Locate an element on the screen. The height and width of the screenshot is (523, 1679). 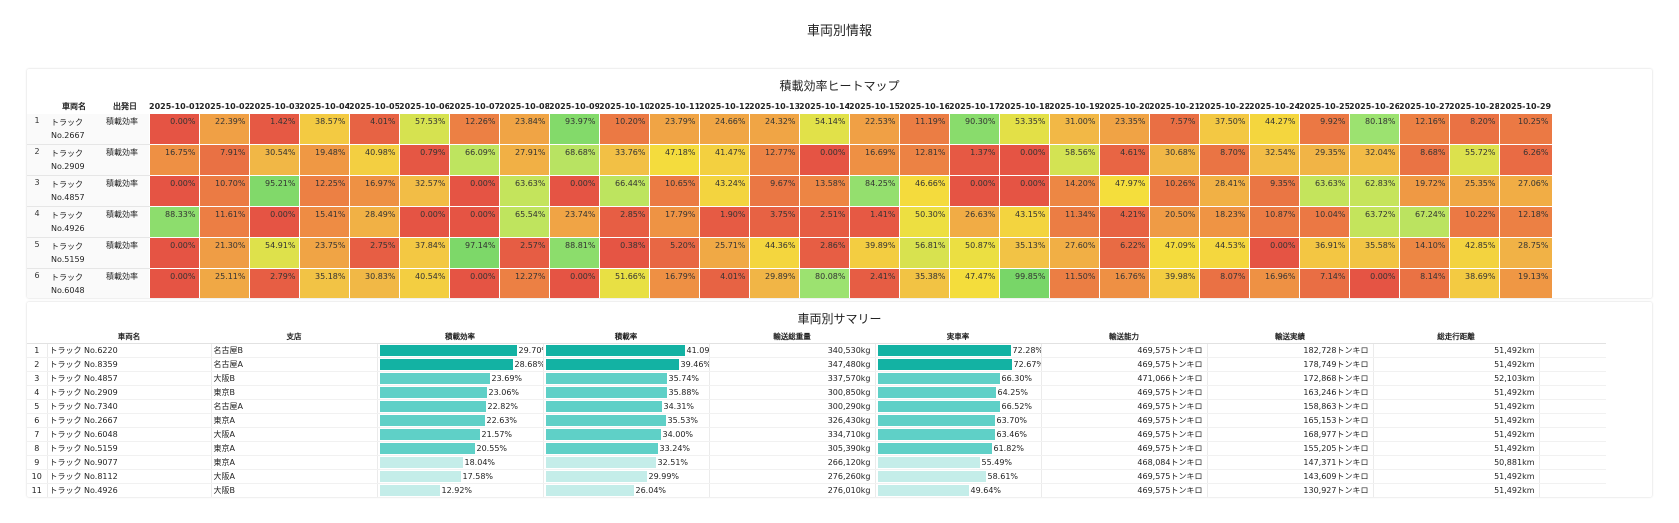
heatmap-cell: 10.26% is located at coordinates (1174, 191).